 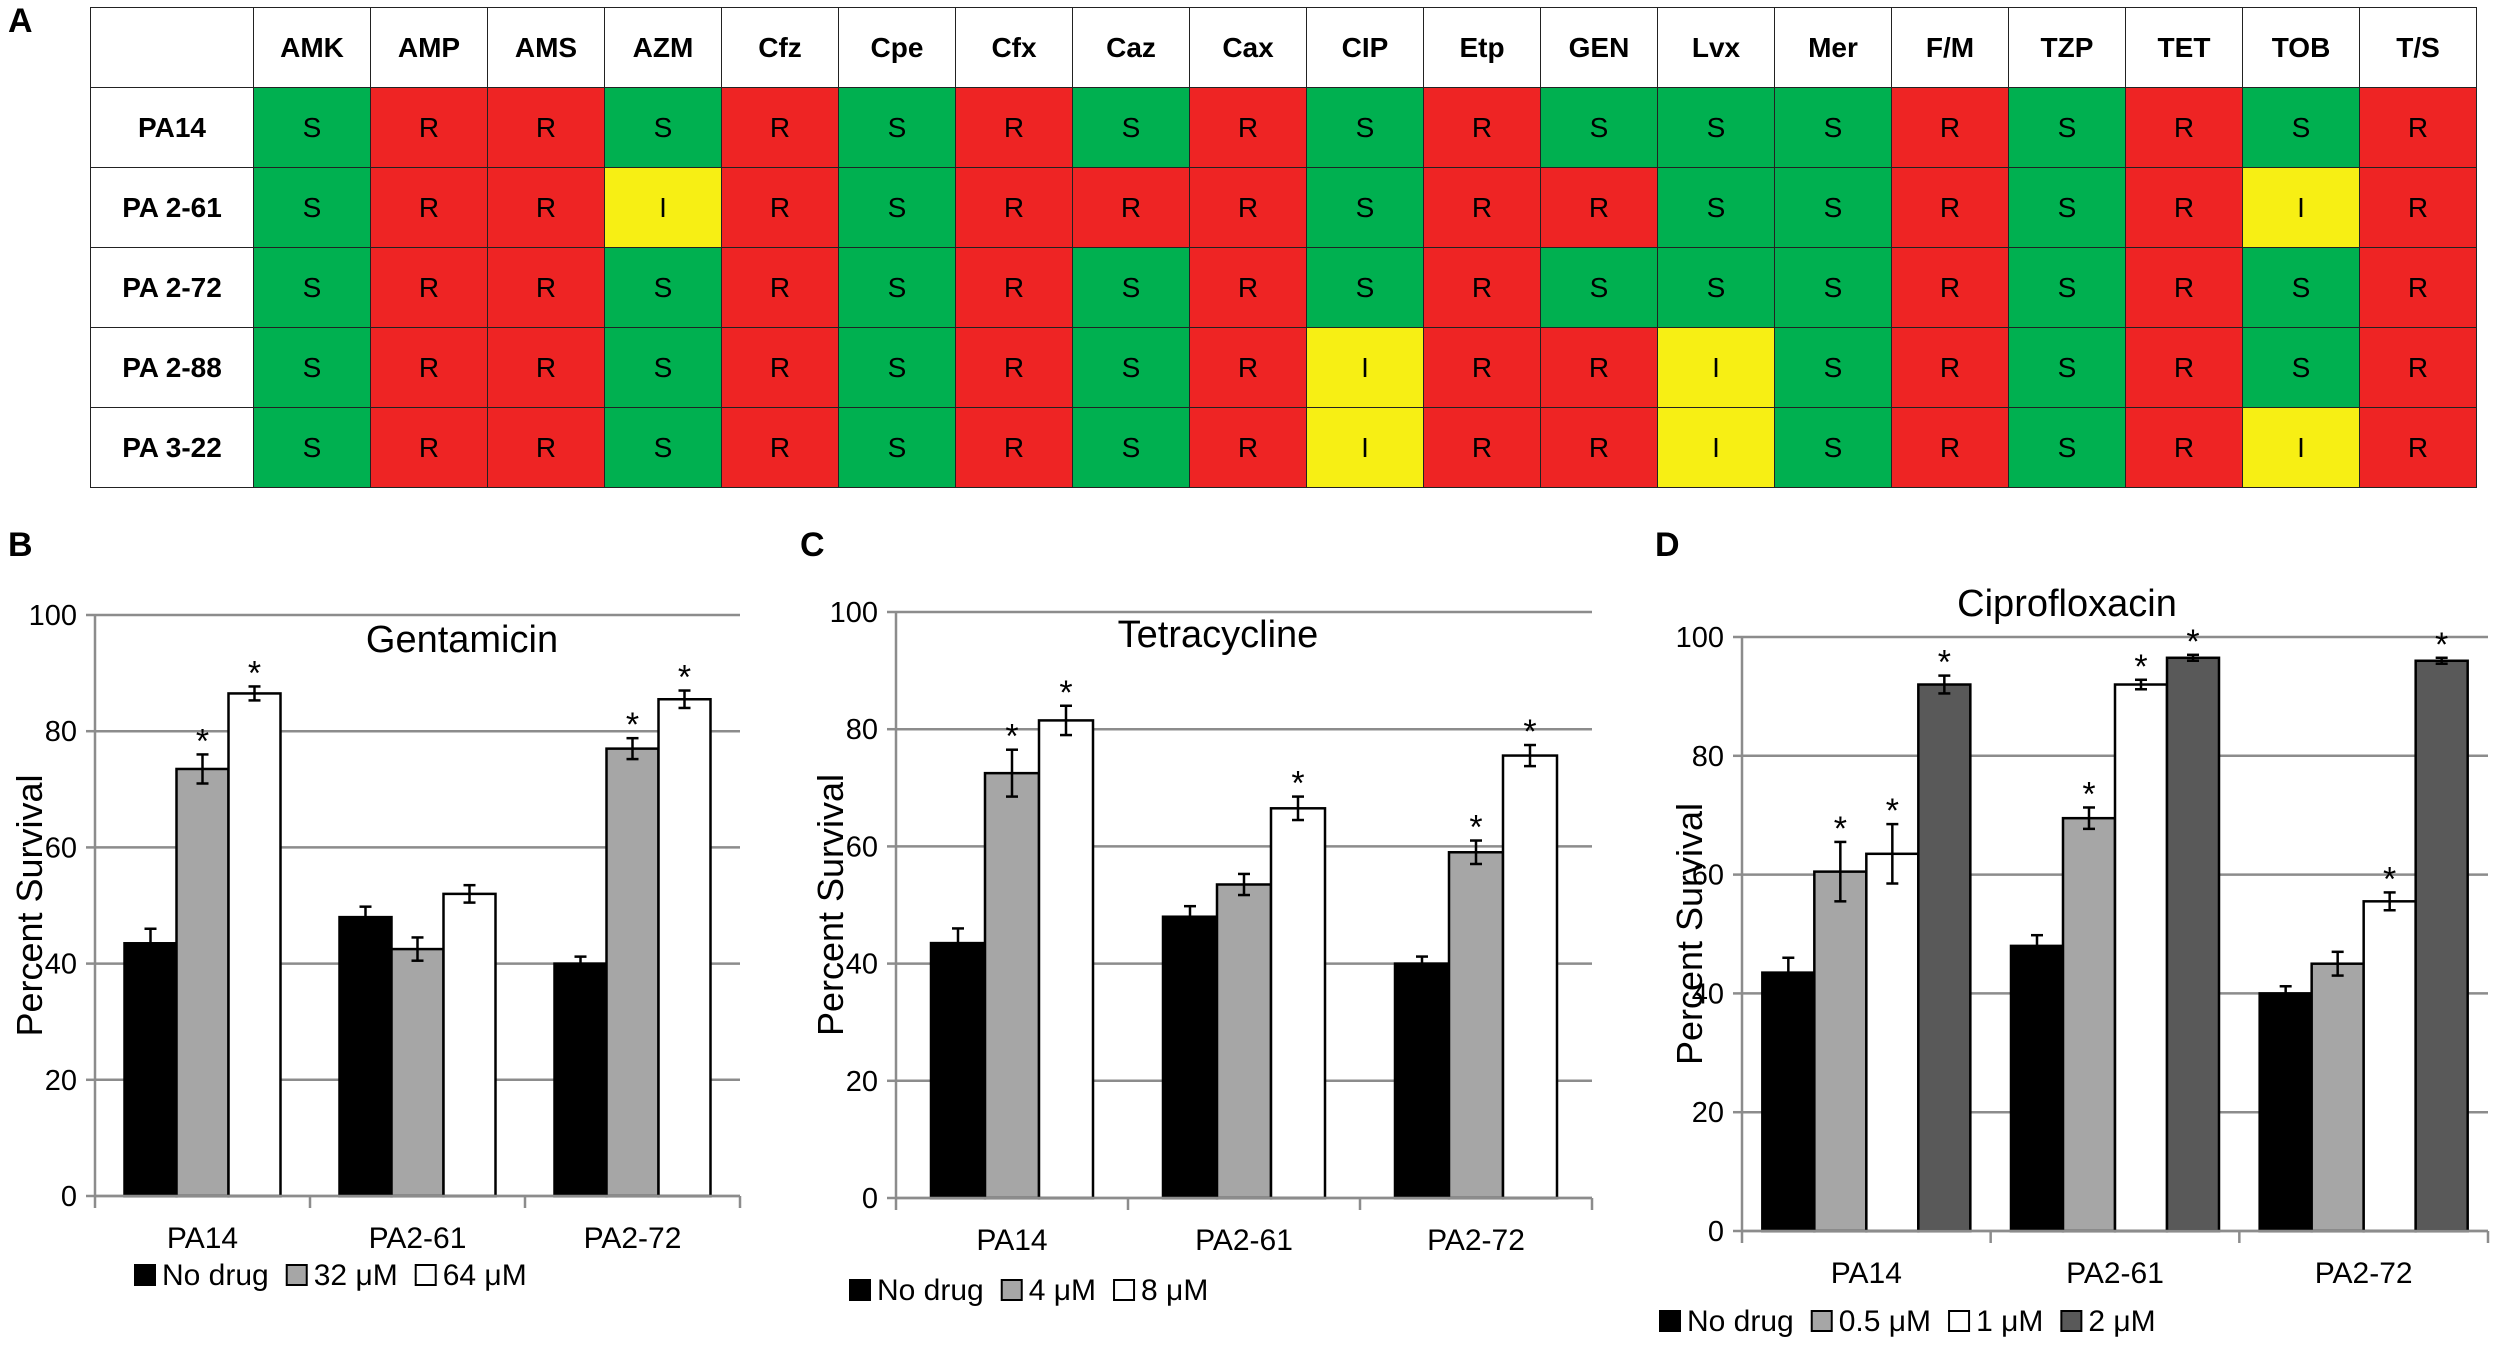 What do you see at coordinates (663, 47) in the screenshot?
I see `antibiotic-header: AZM` at bounding box center [663, 47].